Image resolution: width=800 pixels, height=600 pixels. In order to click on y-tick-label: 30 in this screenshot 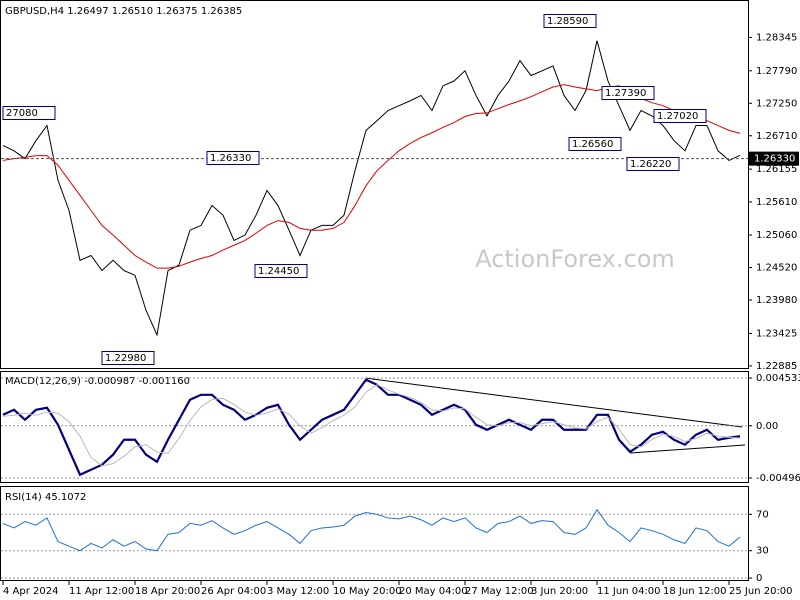, I will do `click(762, 551)`.